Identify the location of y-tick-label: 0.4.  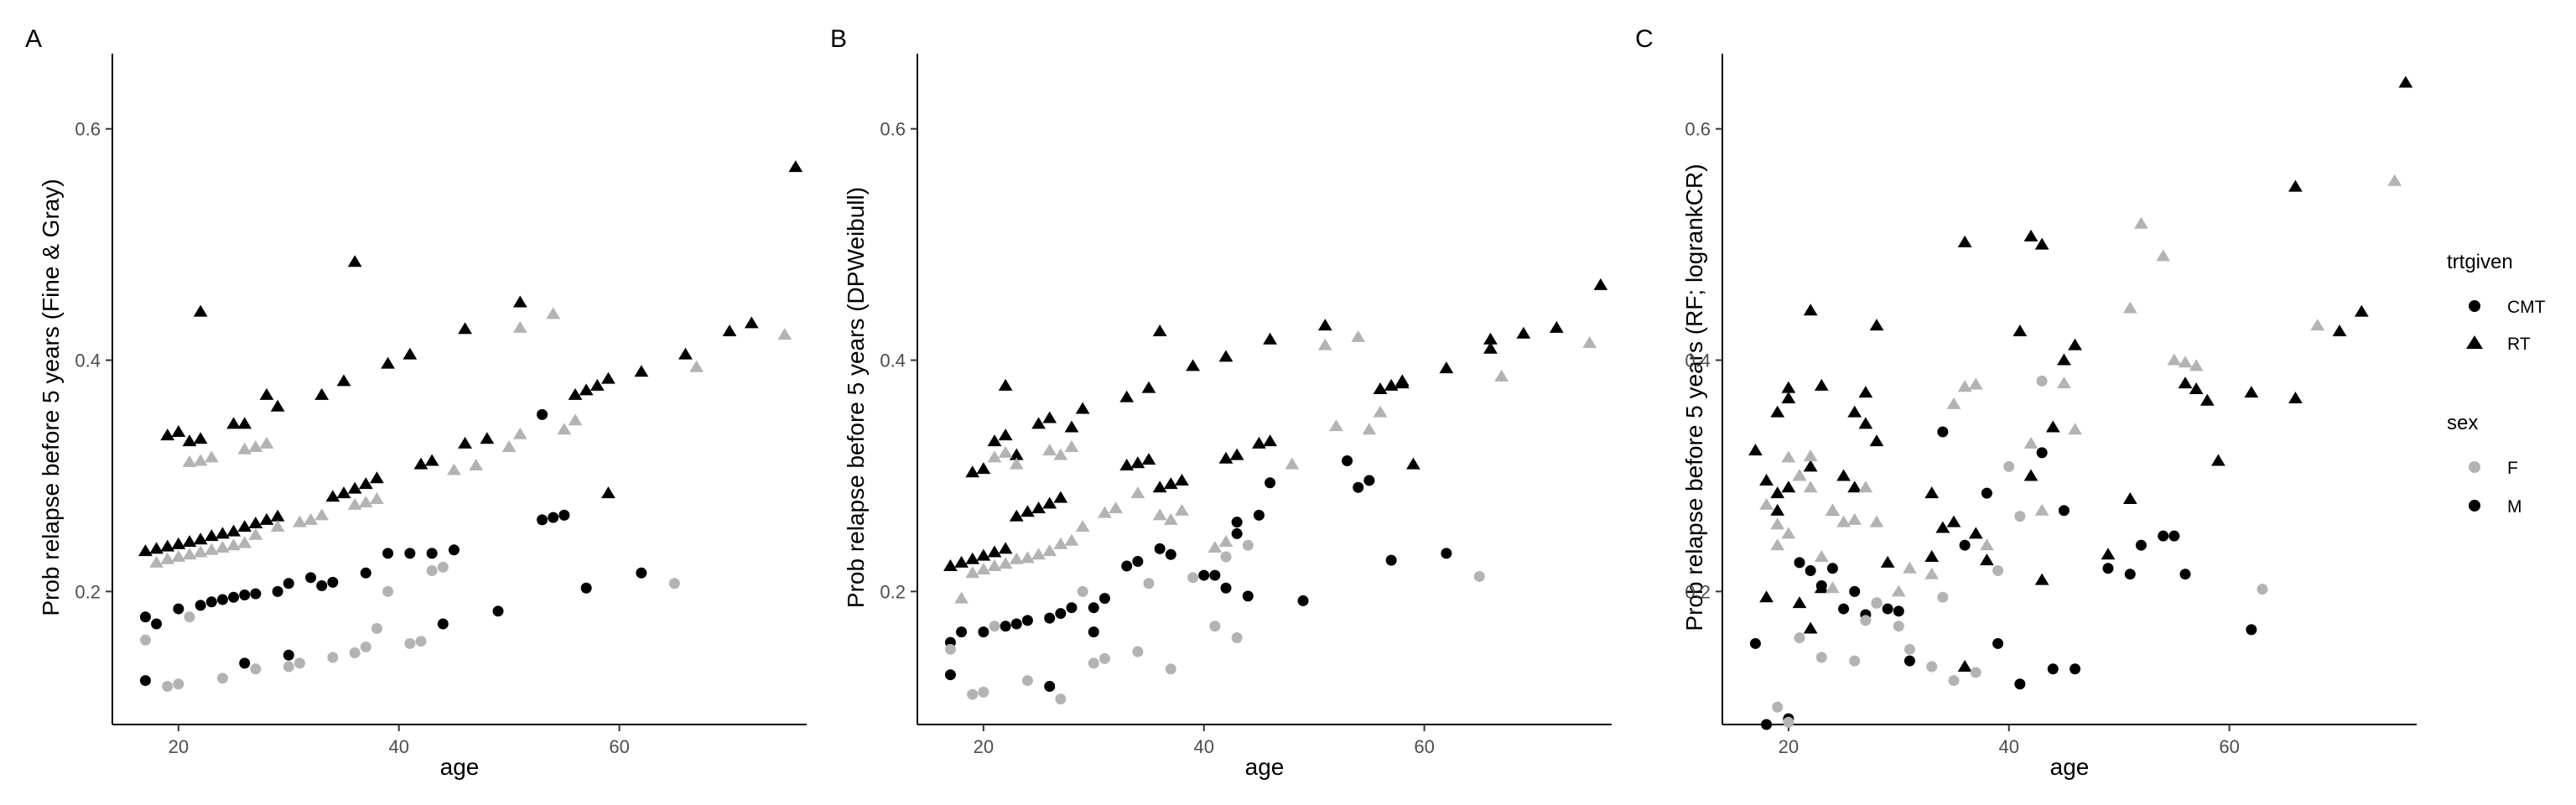
(893, 361).